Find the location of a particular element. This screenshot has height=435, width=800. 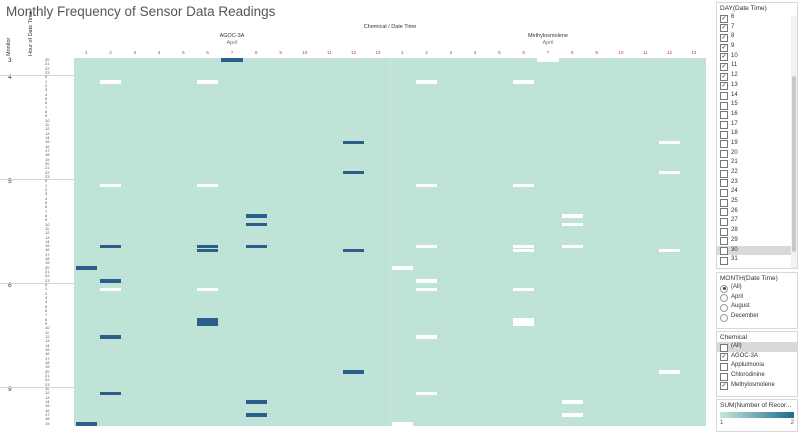

month-filter-item: August is located at coordinates (757, 307).